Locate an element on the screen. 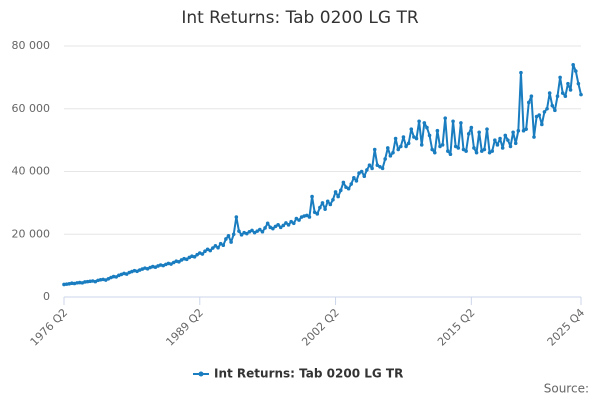  legend-label: Int Returns: Tab 0200 LG TR is located at coordinates (308, 374).